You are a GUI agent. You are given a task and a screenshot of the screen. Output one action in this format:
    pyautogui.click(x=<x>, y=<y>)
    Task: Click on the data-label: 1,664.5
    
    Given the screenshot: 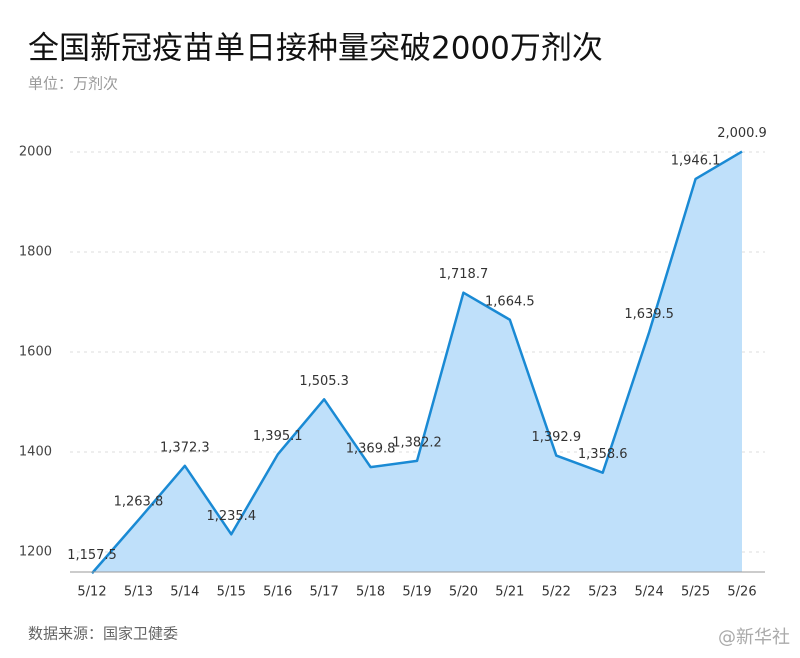 What is the action you would take?
    pyautogui.click(x=510, y=301)
    